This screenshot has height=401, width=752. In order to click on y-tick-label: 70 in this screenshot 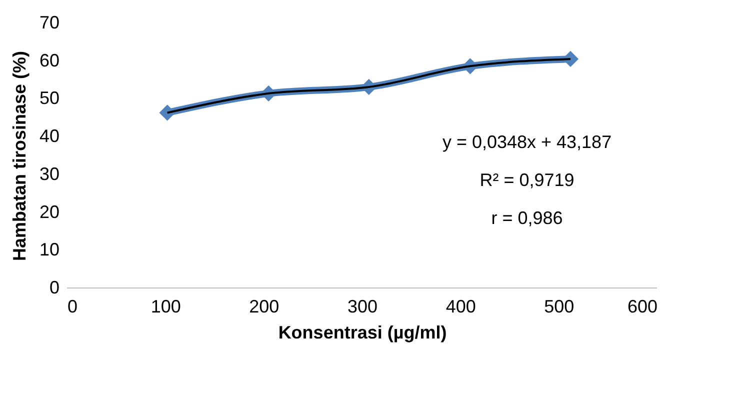, I will do `click(49, 22)`.